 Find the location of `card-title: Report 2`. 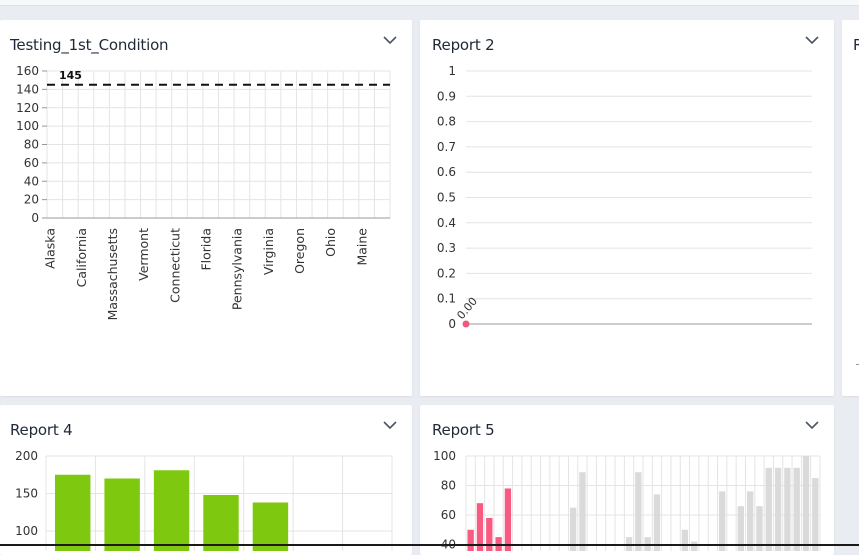

card-title: Report 2 is located at coordinates (463, 45).